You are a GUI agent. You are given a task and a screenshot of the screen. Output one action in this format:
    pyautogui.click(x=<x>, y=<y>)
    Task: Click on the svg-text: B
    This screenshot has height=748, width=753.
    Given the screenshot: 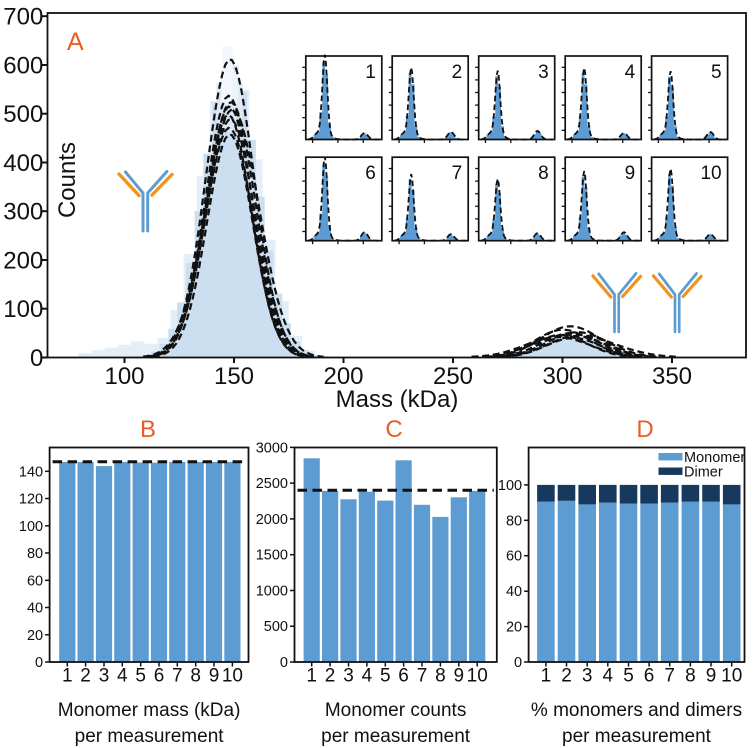 What is the action you would take?
    pyautogui.click(x=148, y=429)
    